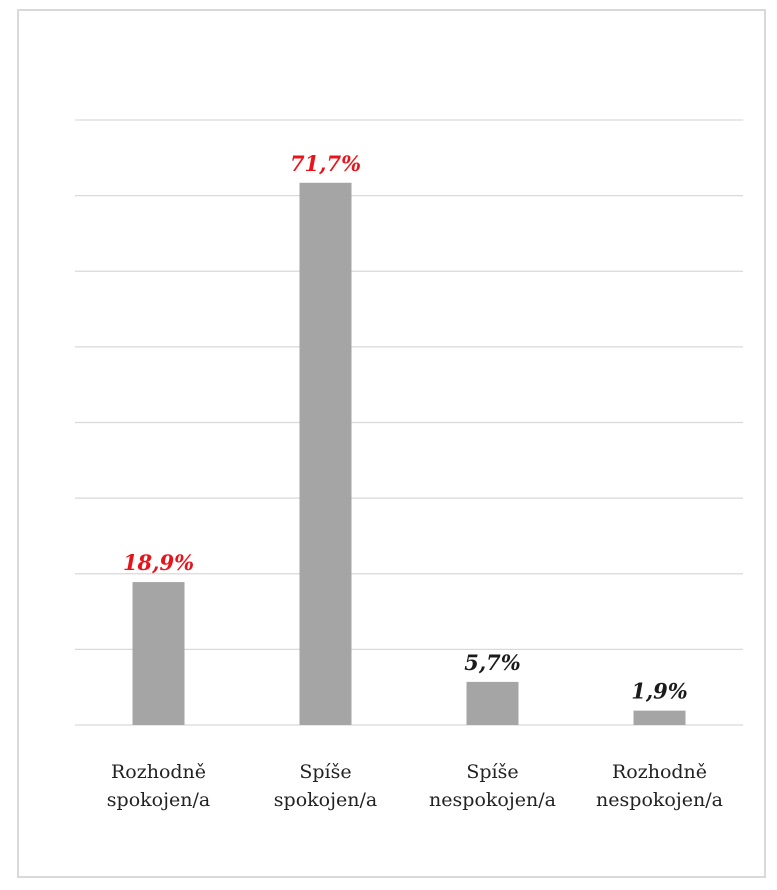  I want to click on data-label: 71,7%, so click(325, 163).